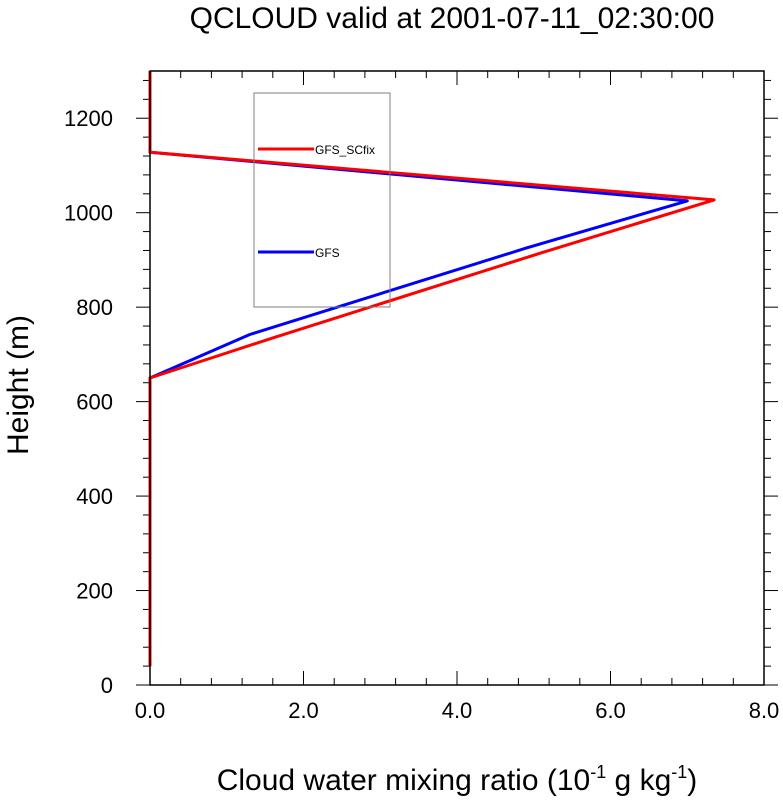  I want to click on y-axis-label: Height (m), so click(18, 385).